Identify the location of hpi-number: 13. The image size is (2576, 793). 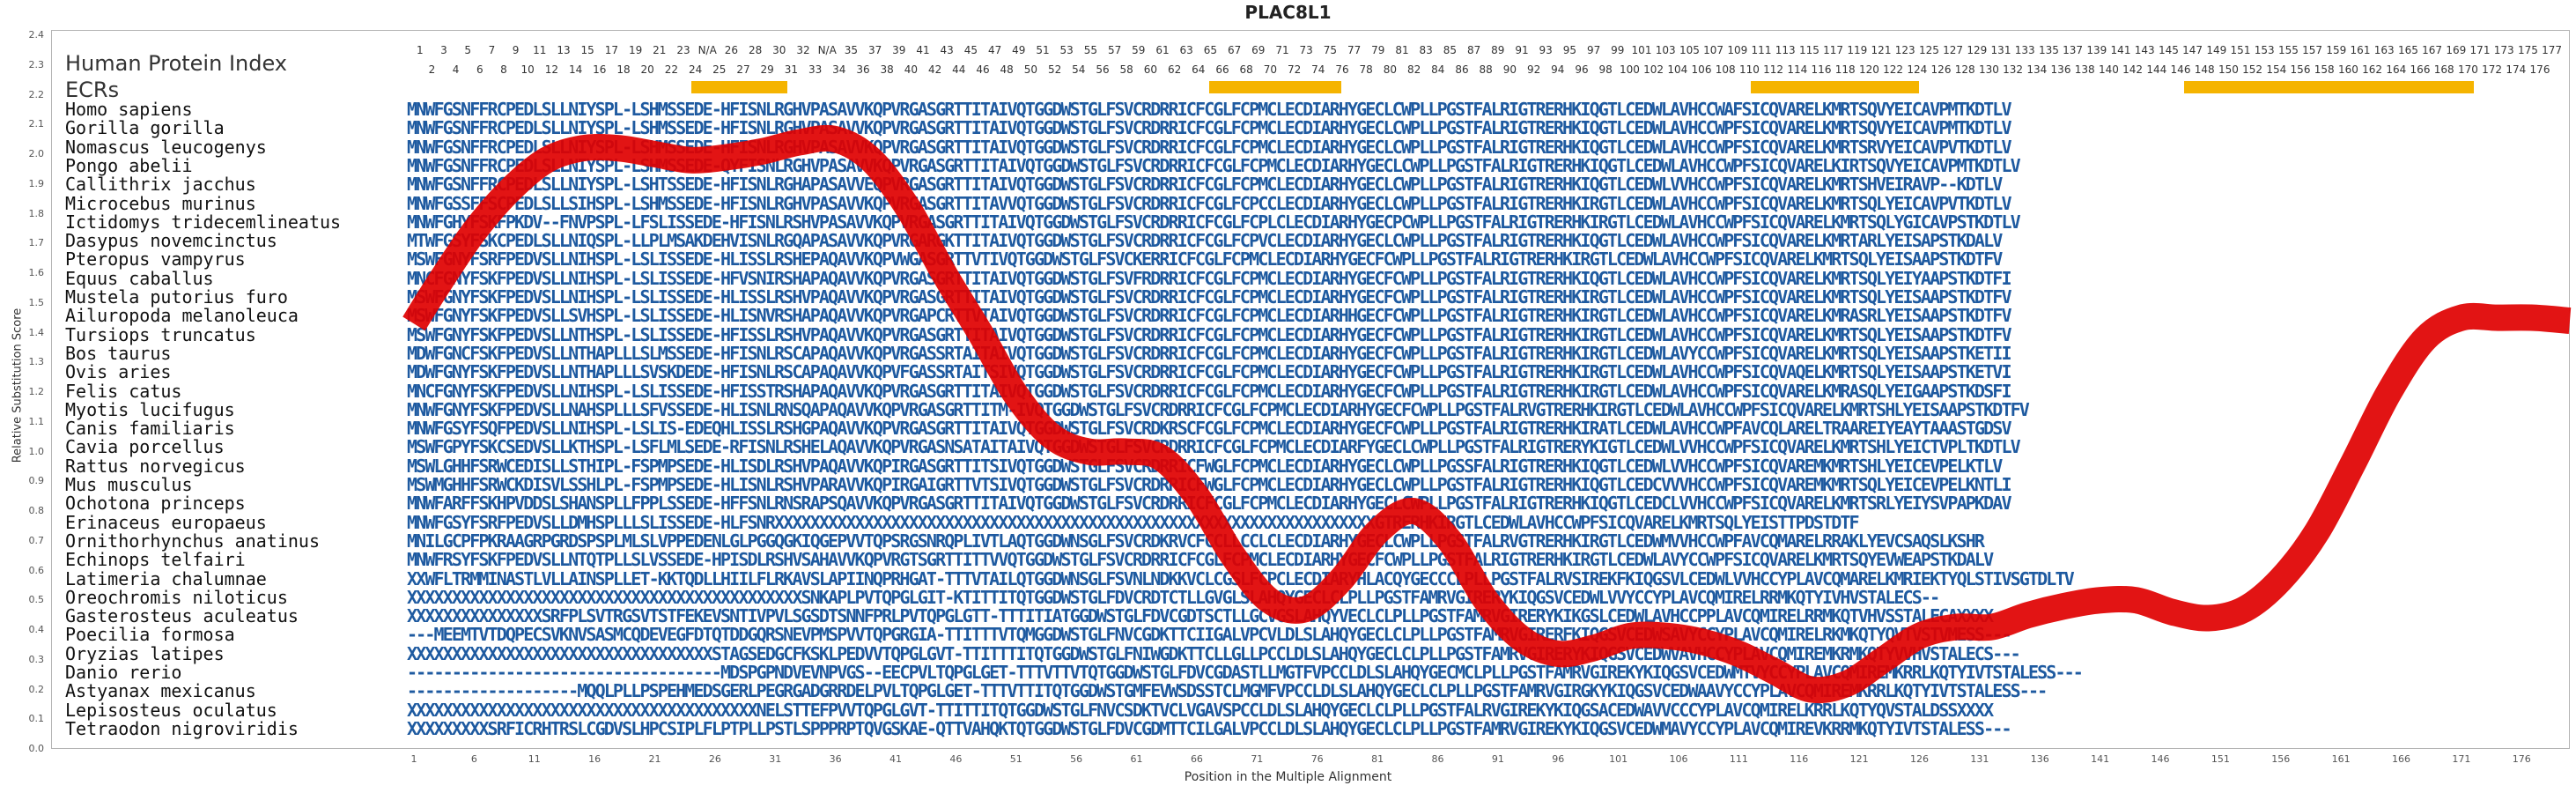
(564, 50).